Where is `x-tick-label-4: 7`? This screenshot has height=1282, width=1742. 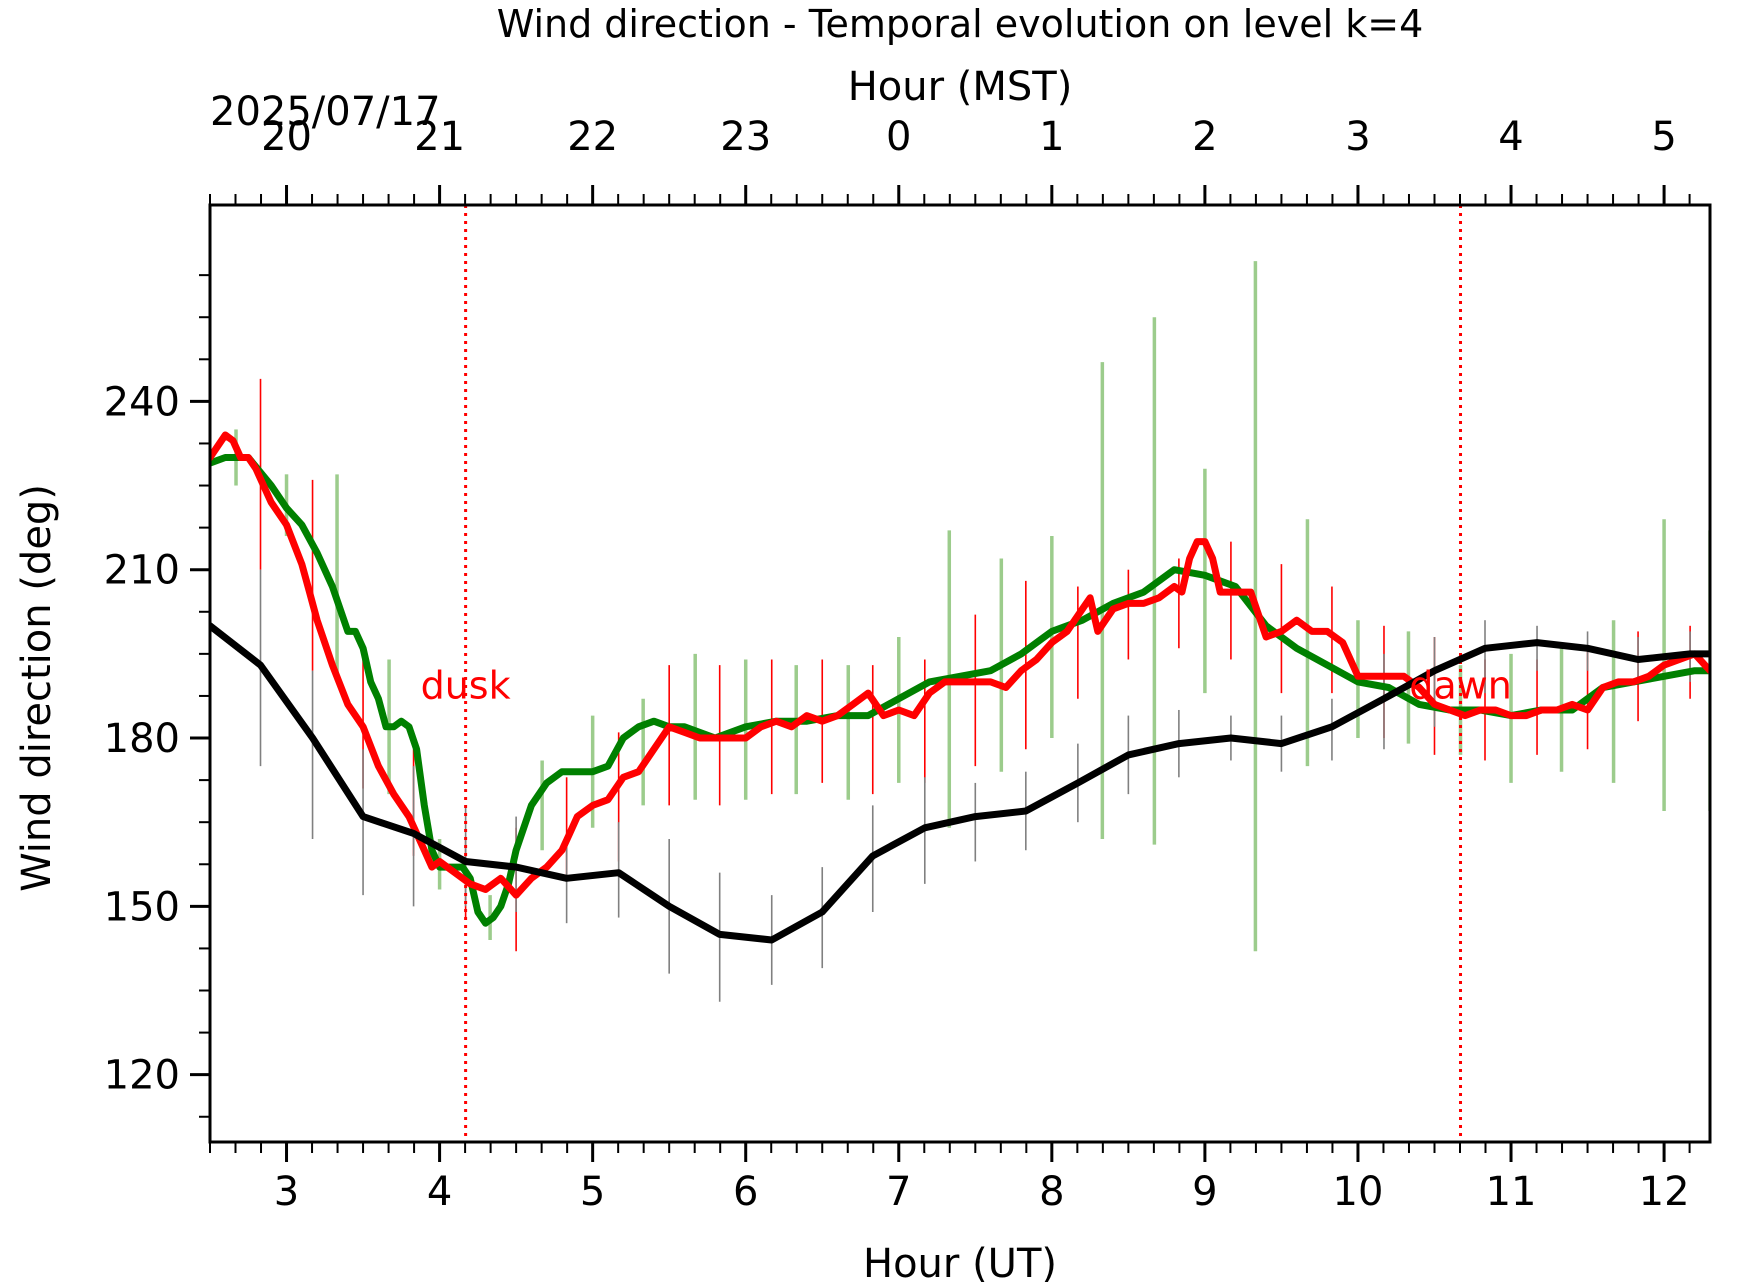 x-tick-label-4: 7 is located at coordinates (898, 1192).